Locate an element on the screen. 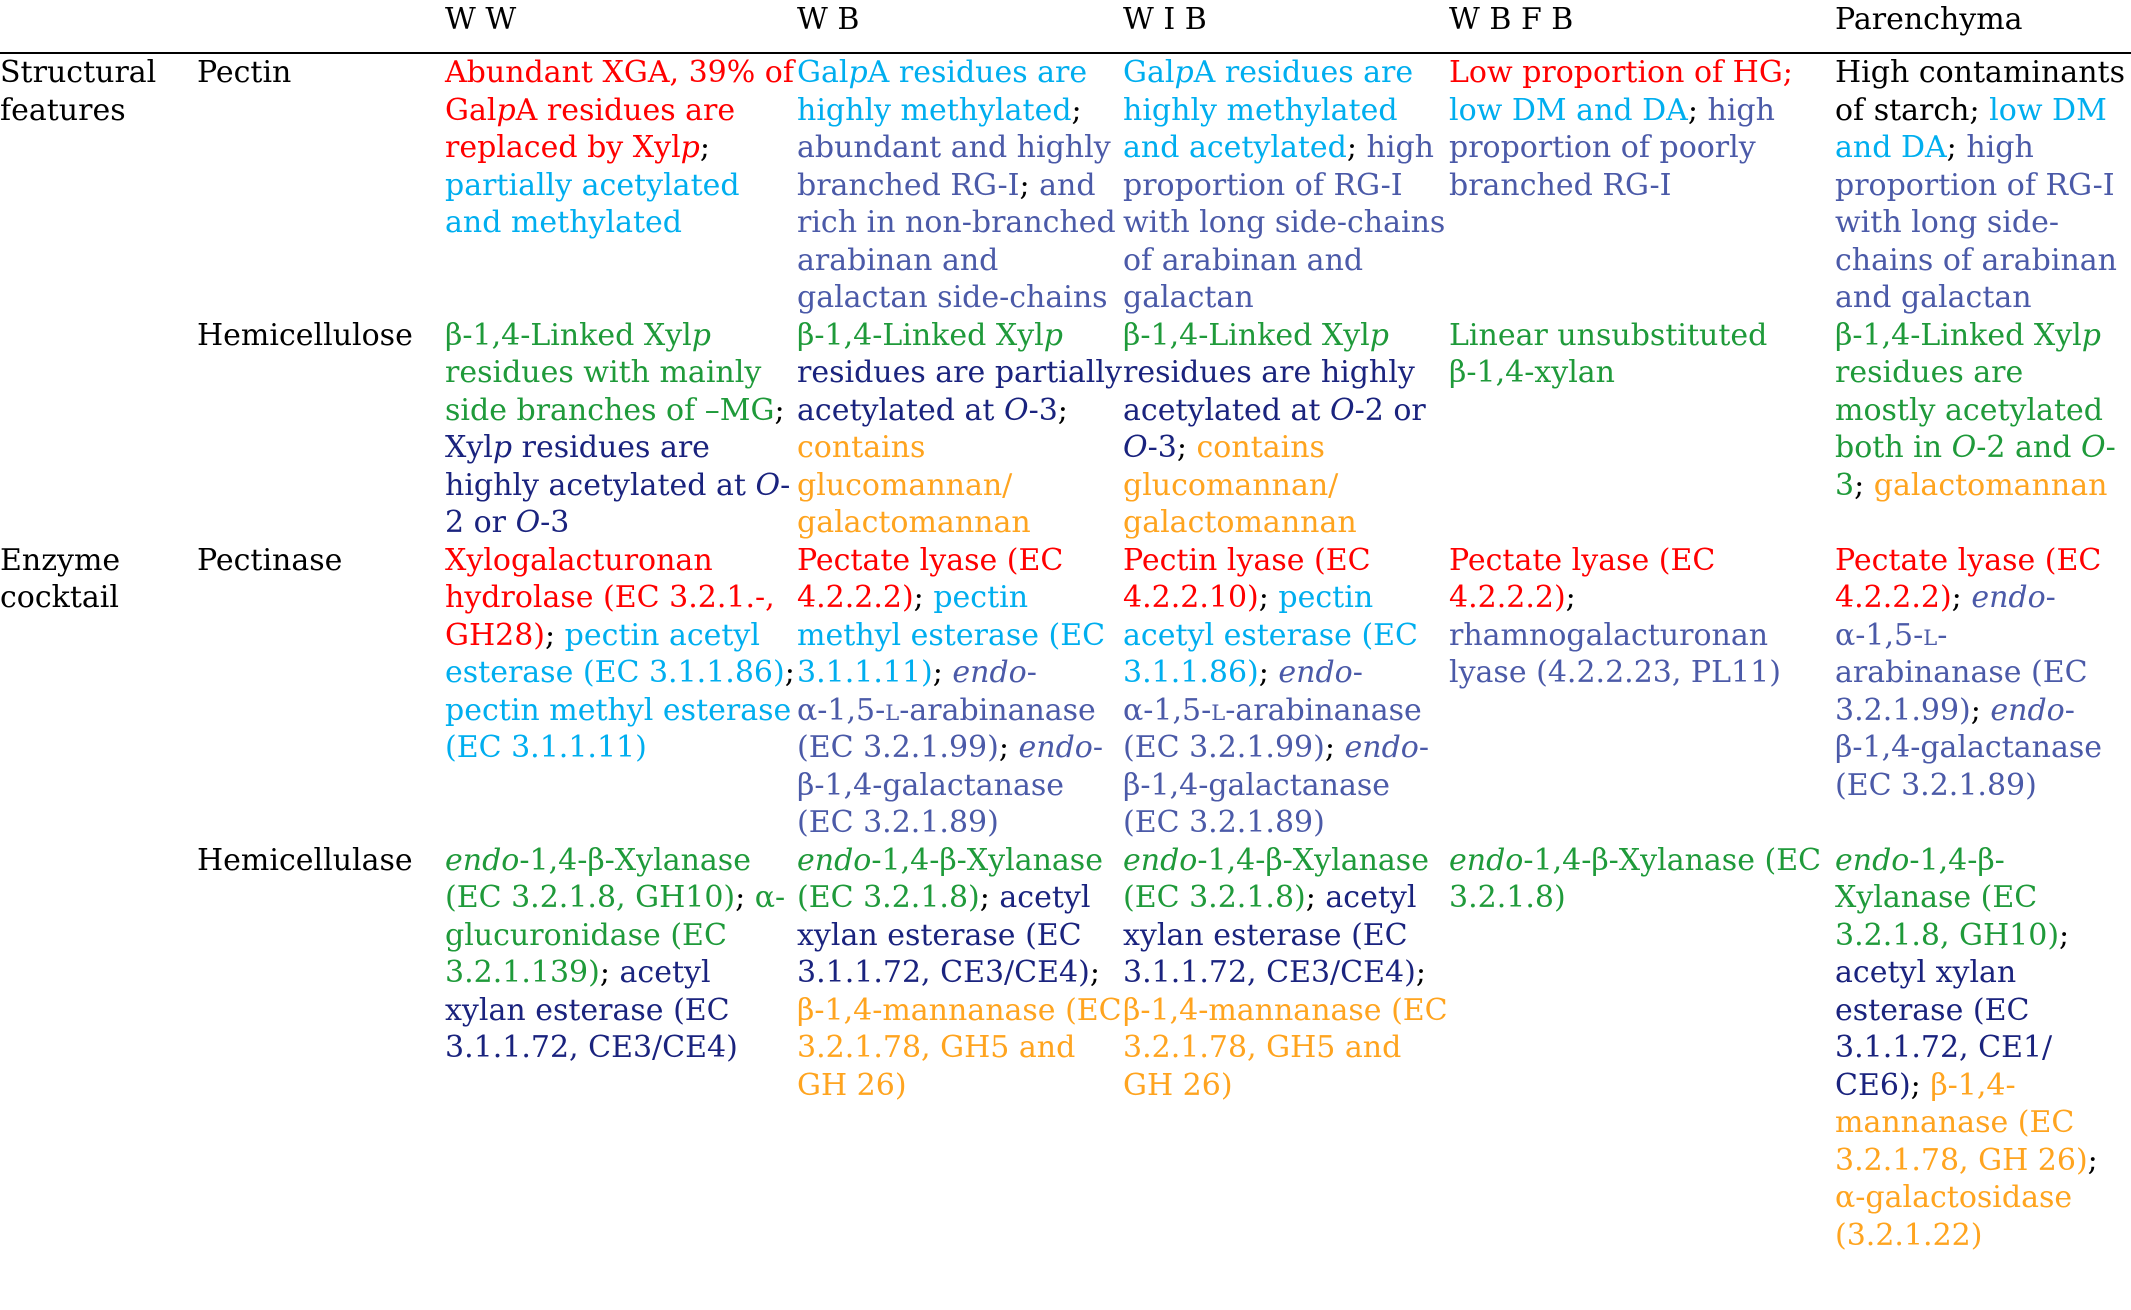  text-segment: Pectate lyase (EC 4.2.2.2) is located at coordinates (1582, 579).